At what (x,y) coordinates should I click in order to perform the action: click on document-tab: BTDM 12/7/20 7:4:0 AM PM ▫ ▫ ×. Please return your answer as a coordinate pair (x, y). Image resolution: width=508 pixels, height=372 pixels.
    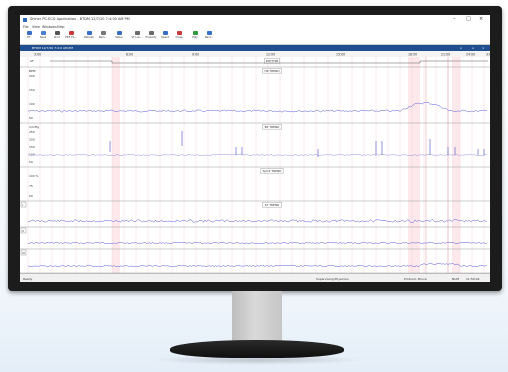
    Looking at the image, I should click on (255, 48).